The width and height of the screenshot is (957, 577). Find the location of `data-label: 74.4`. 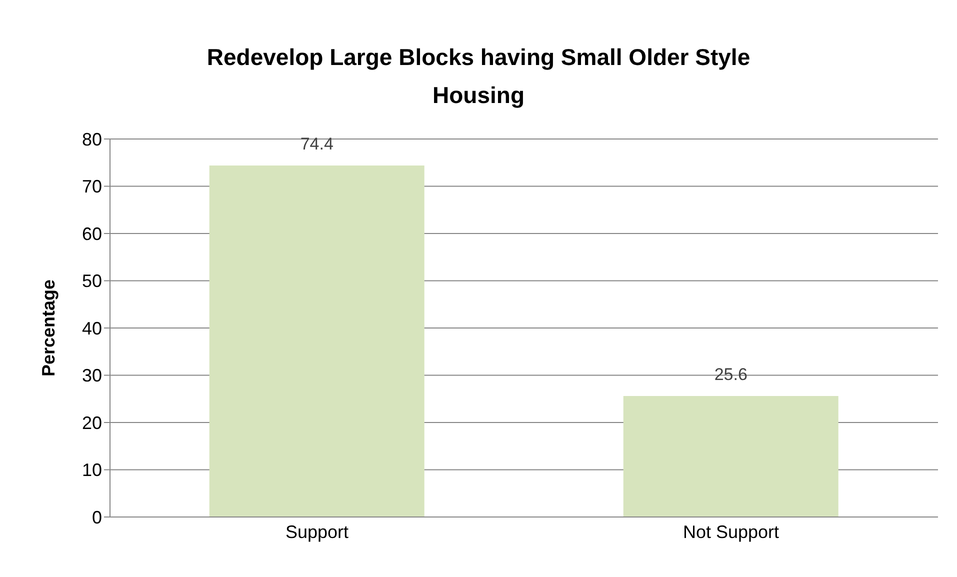

data-label: 74.4 is located at coordinates (317, 144).